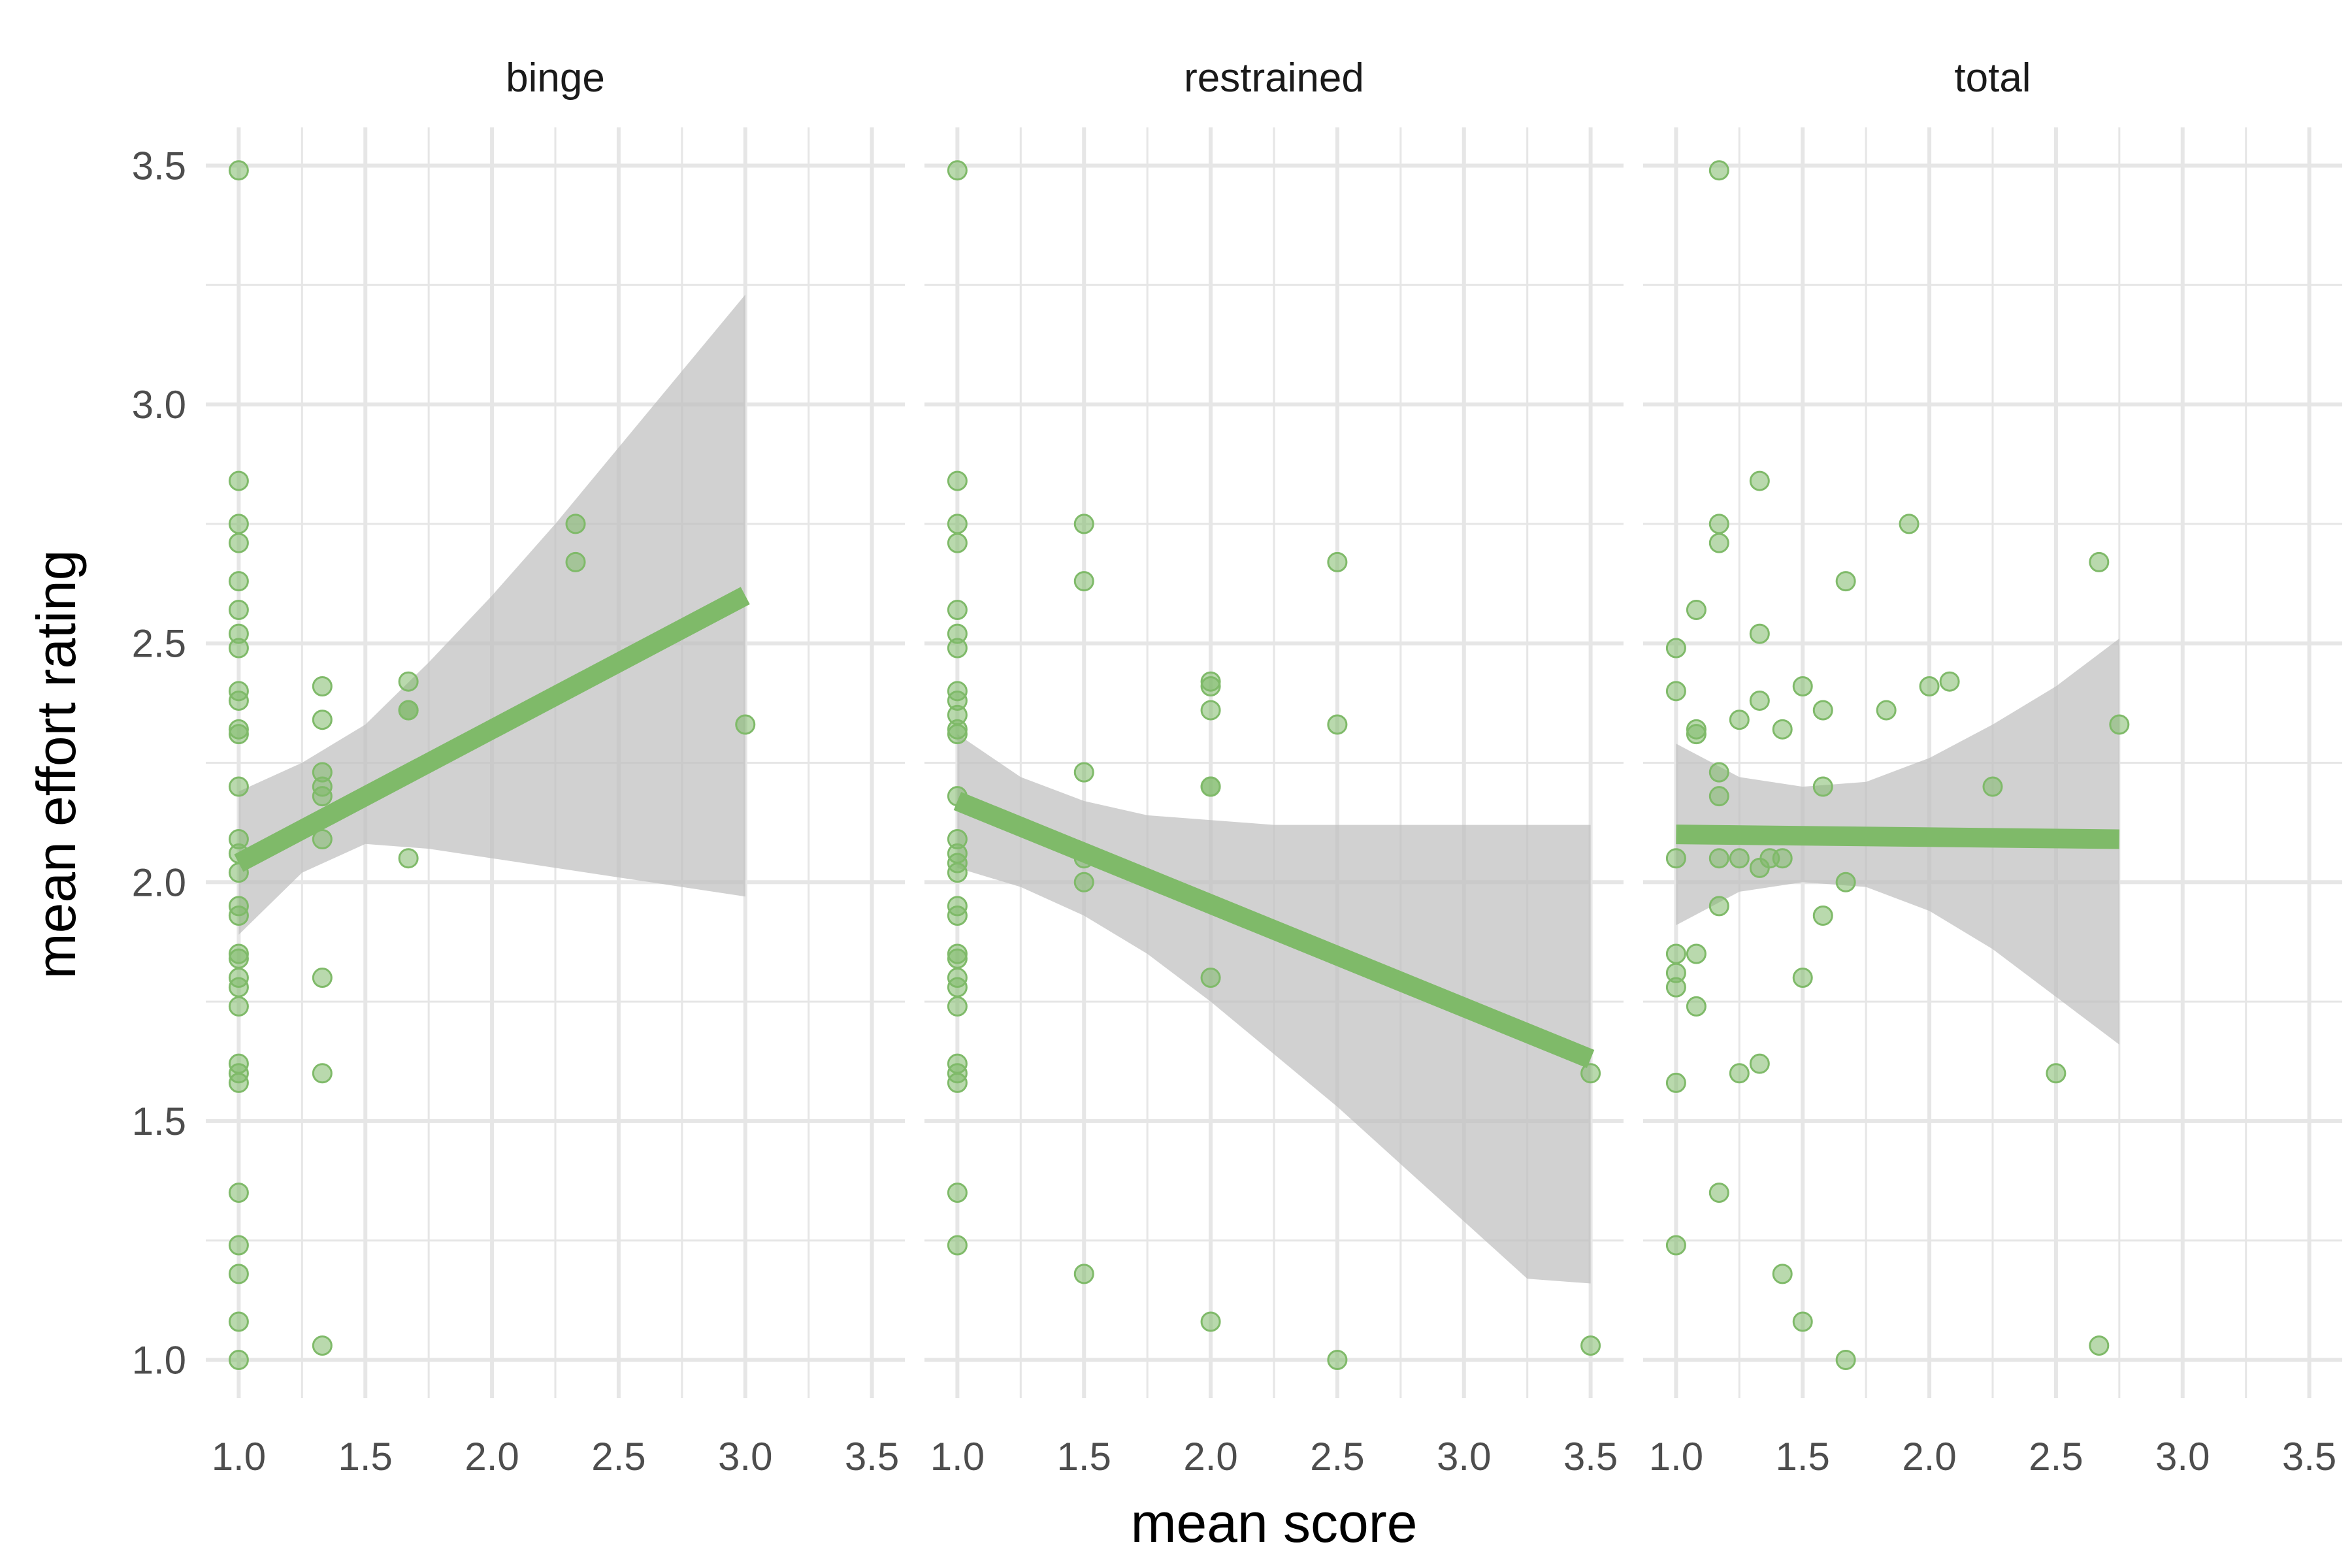 This screenshot has width=2352, height=1568. Describe the element at coordinates (159, 644) in the screenshot. I see `y-tick-label: 2.5` at that location.